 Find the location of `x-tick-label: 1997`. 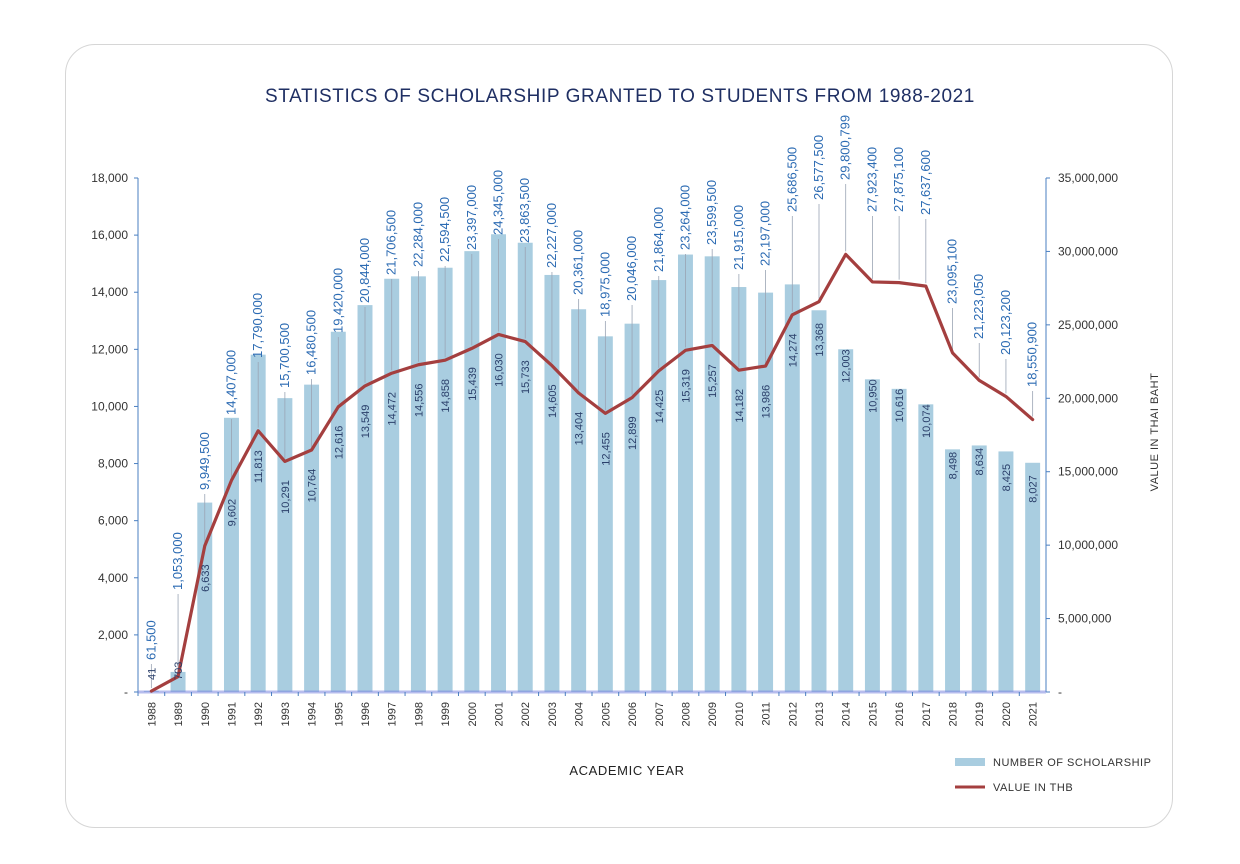

x-tick-label: 1997 is located at coordinates (393, 714).